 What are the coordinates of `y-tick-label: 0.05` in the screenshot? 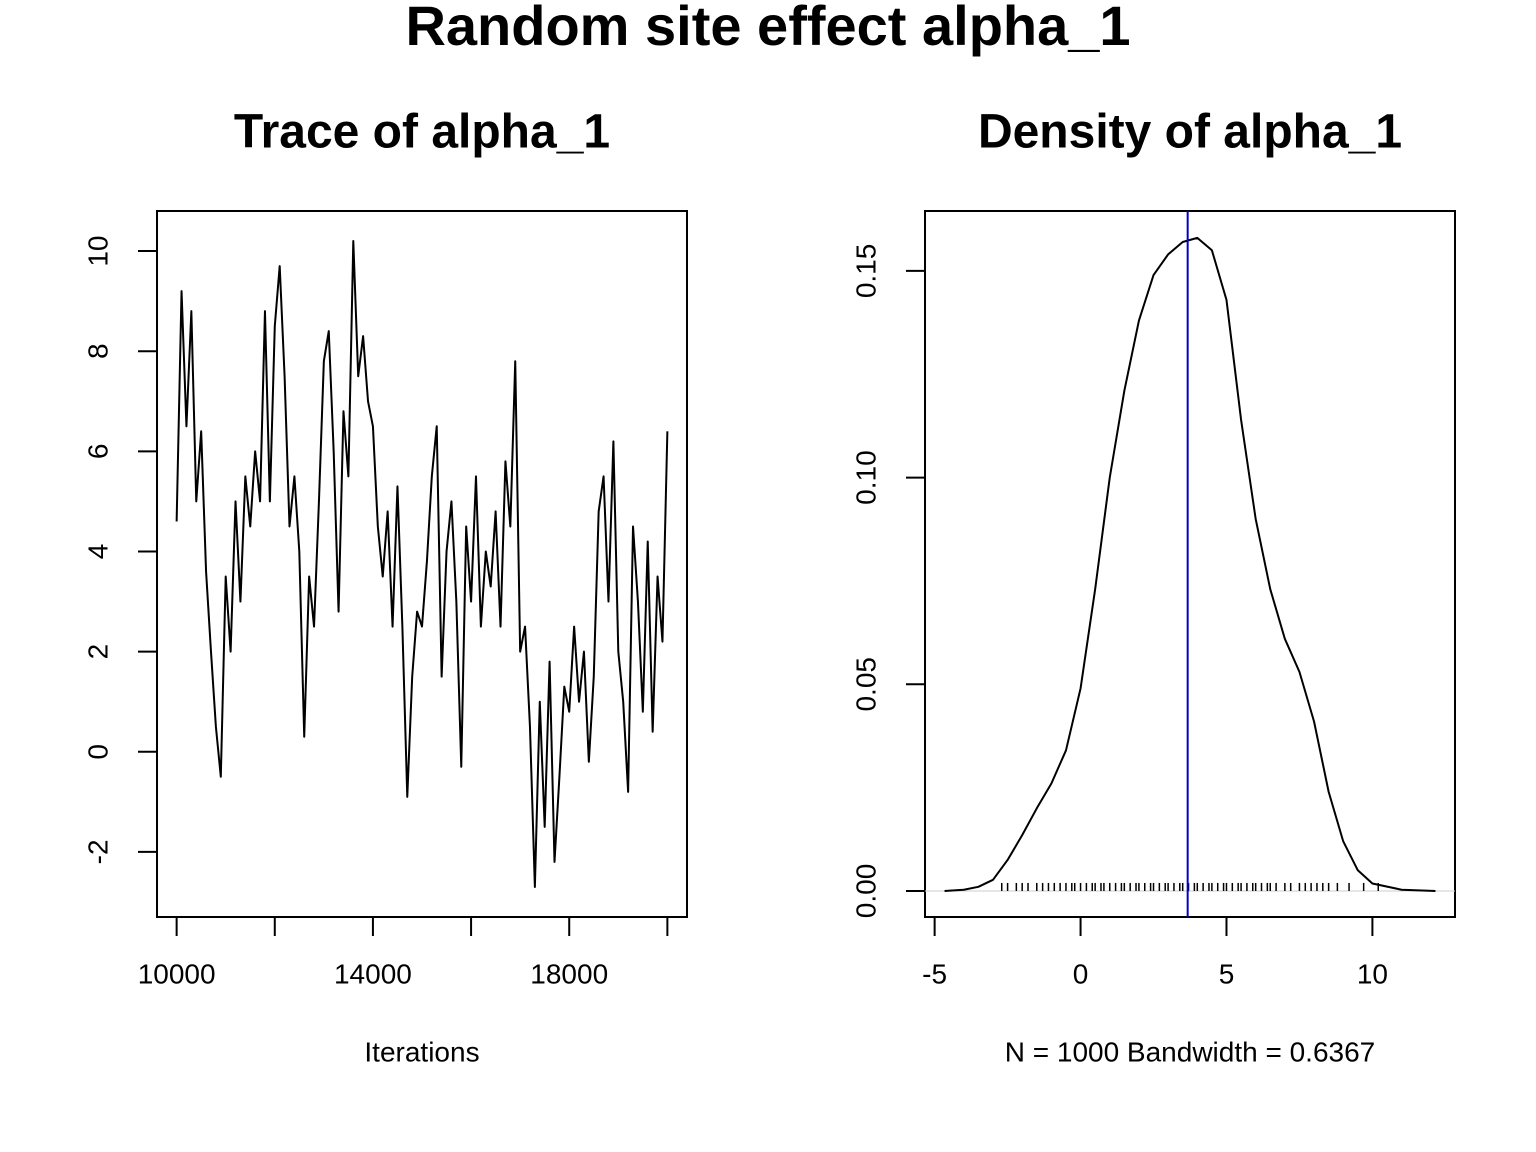 It's located at (865, 684).